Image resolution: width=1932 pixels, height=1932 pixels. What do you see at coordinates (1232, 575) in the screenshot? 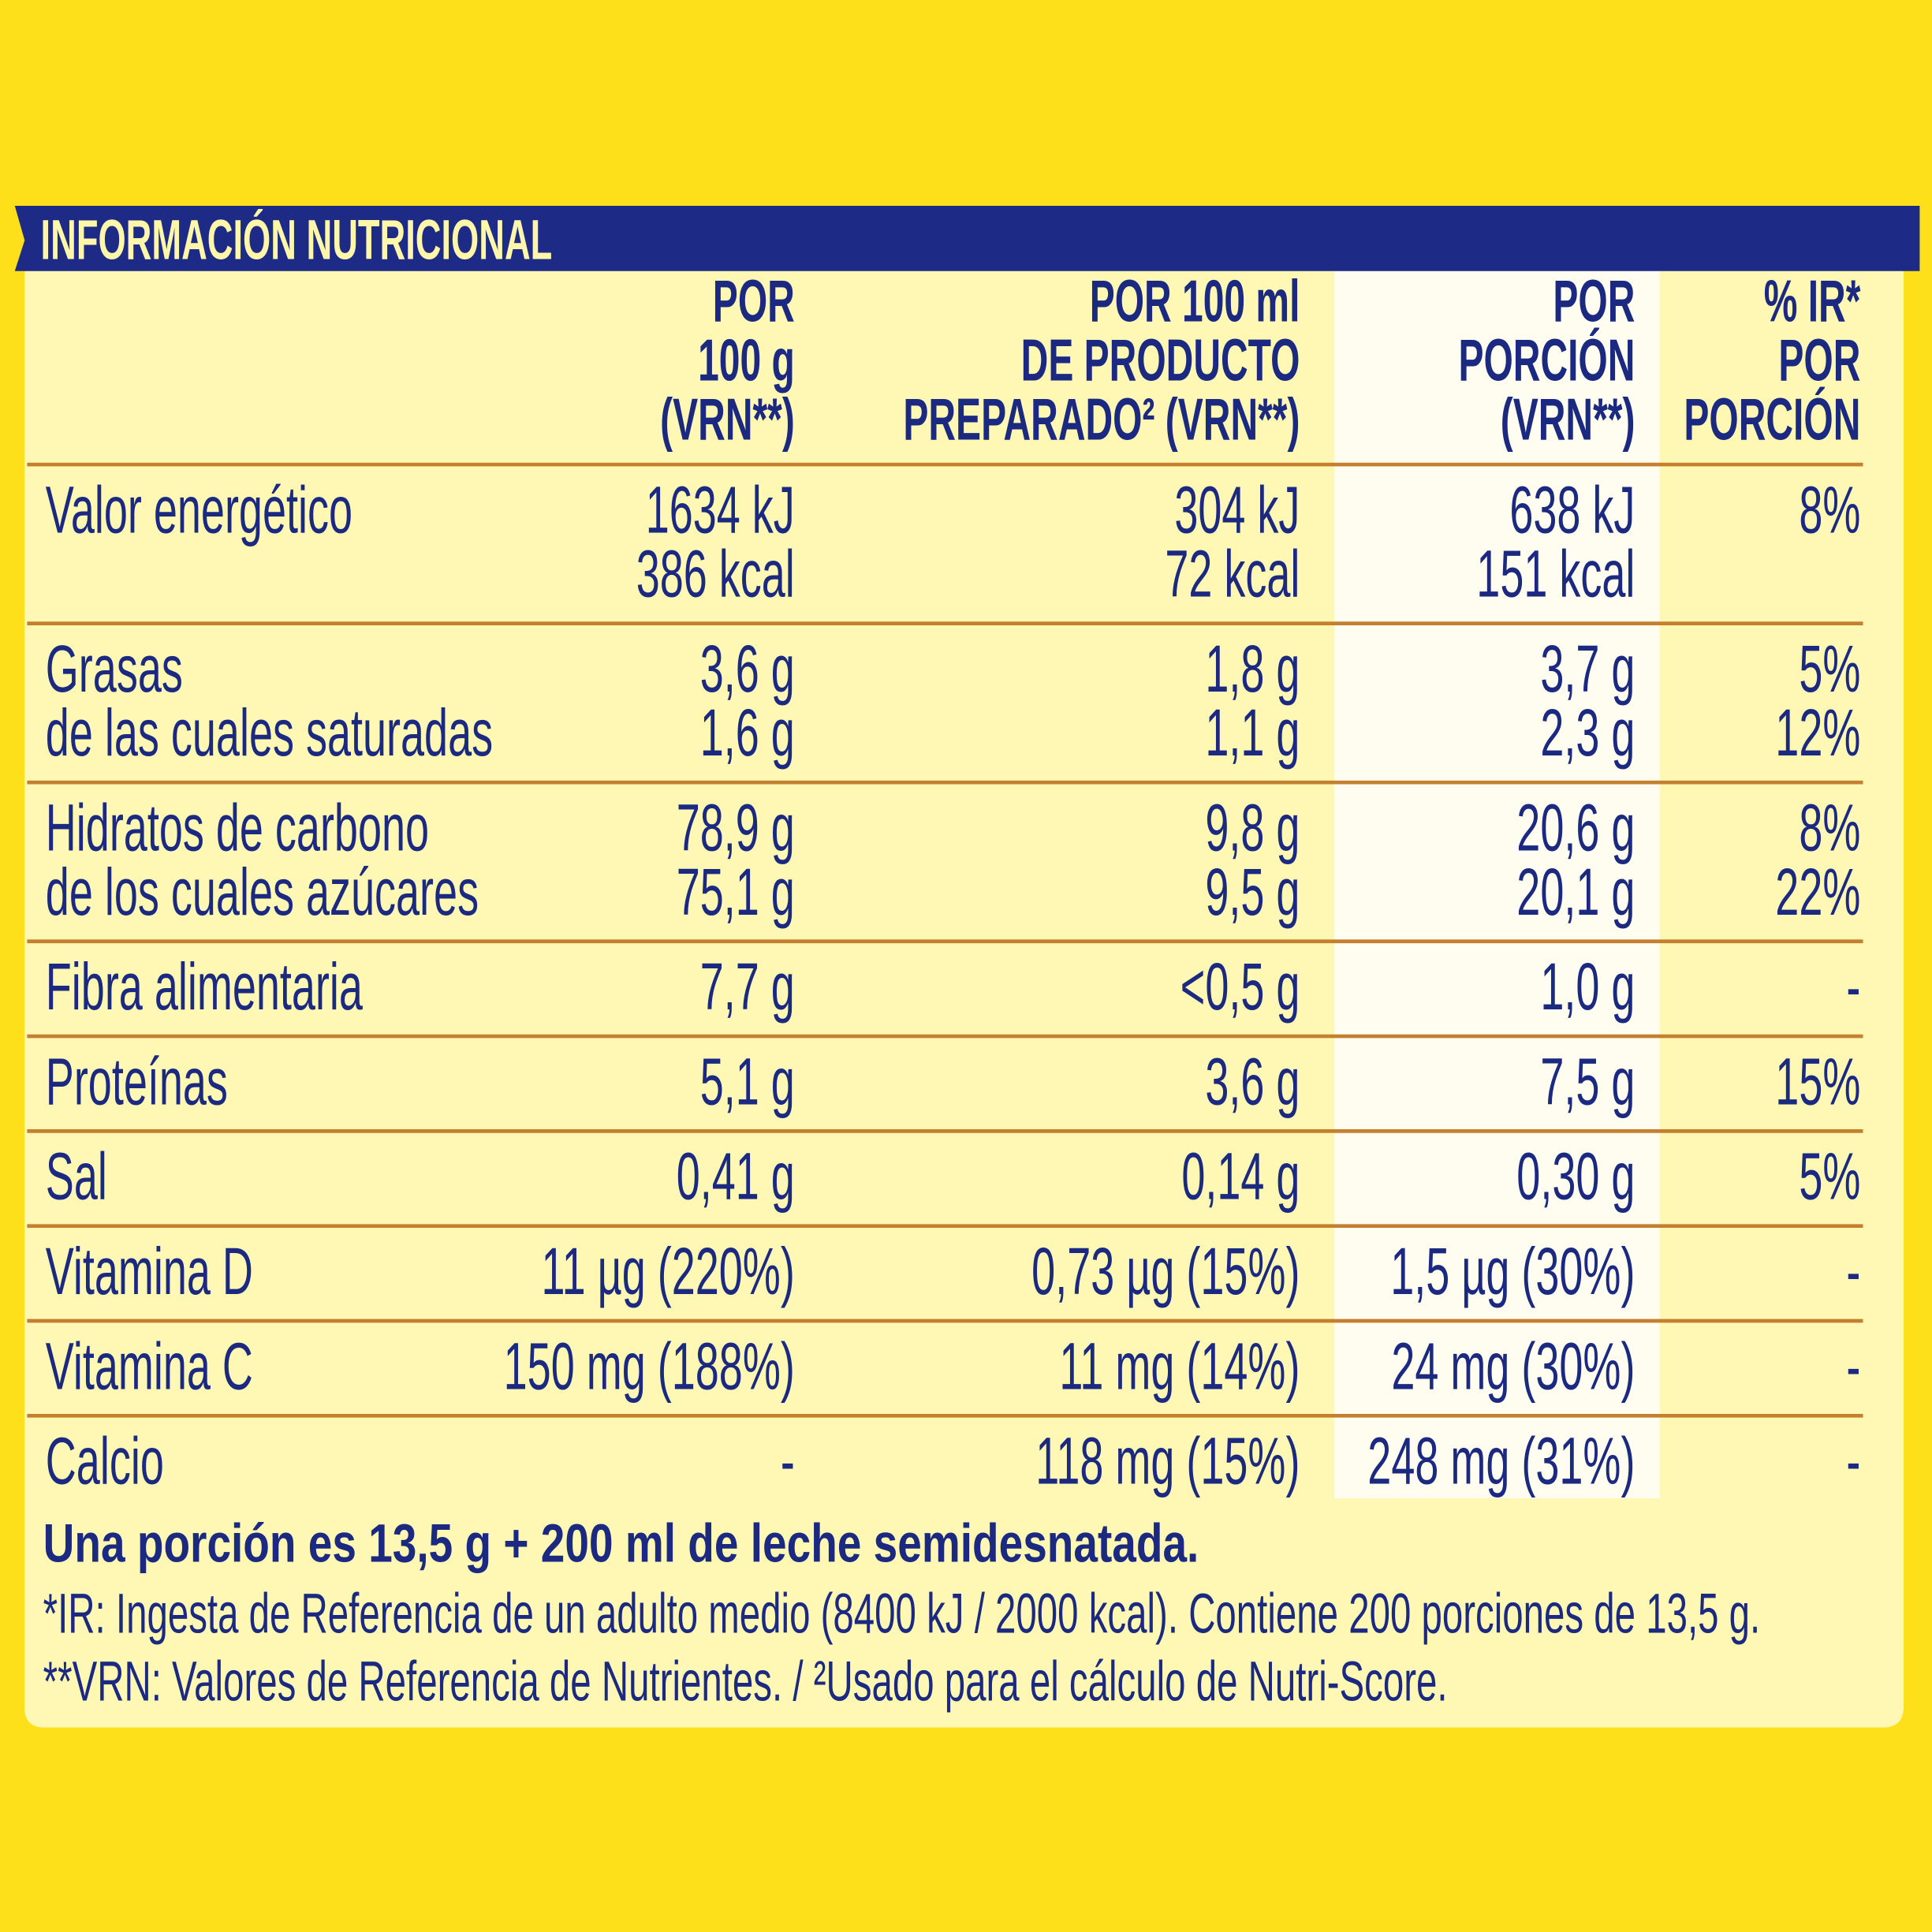
I see `cell-value: 72 kcal` at bounding box center [1232, 575].